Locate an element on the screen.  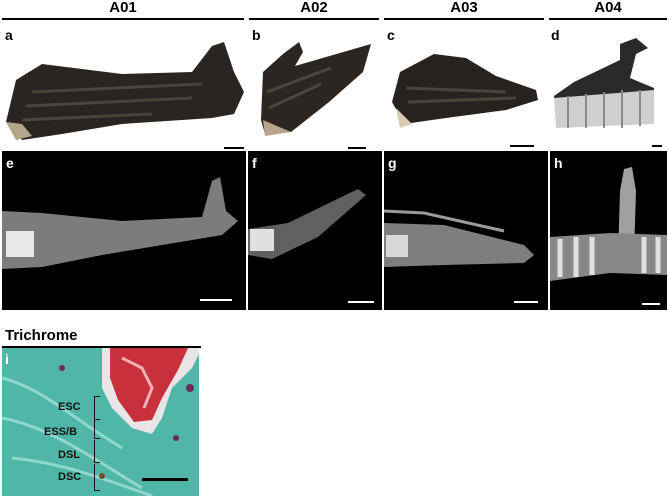
specimen-photo-a is located at coordinates (125, 95).